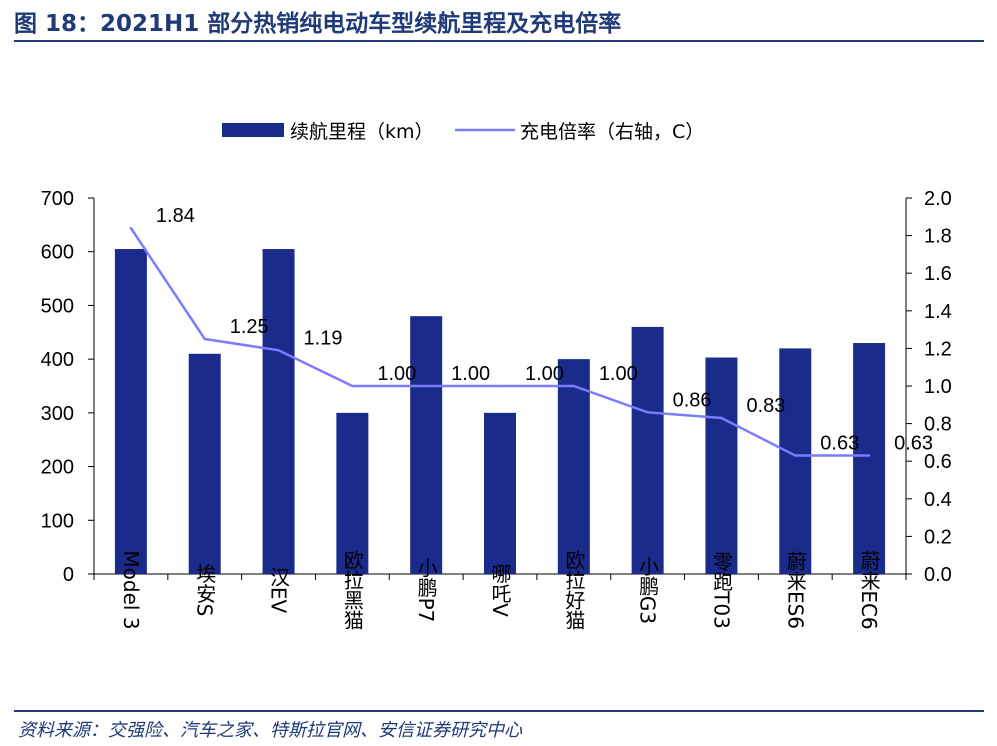 This screenshot has width=997, height=746. Describe the element at coordinates (463, 132) in the screenshot. I see `legend: 续航里程（km） 充电倍率（右轴，C）` at that location.